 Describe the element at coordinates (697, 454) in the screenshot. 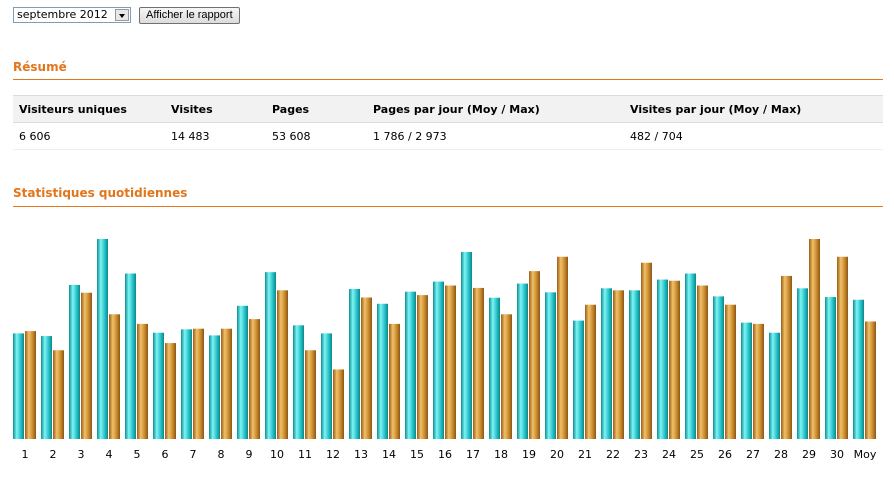

I see `x-tick-label: 25` at that location.